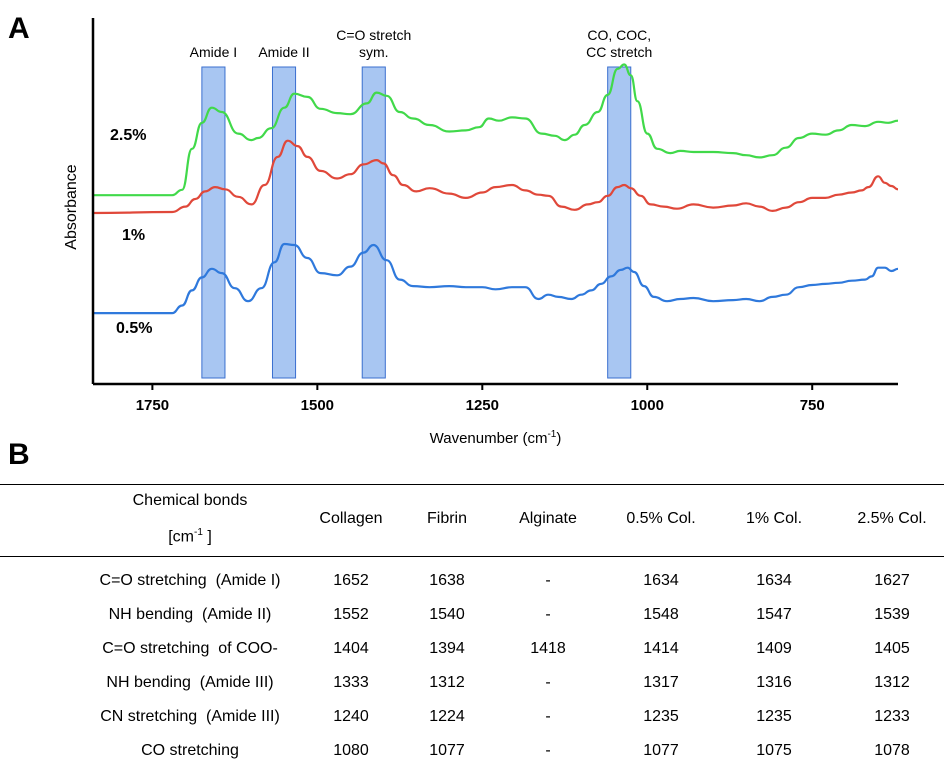 This screenshot has height=776, width=944. Describe the element at coordinates (128, 135) in the screenshot. I see `series-label-2.5%: 2.5%` at that location.